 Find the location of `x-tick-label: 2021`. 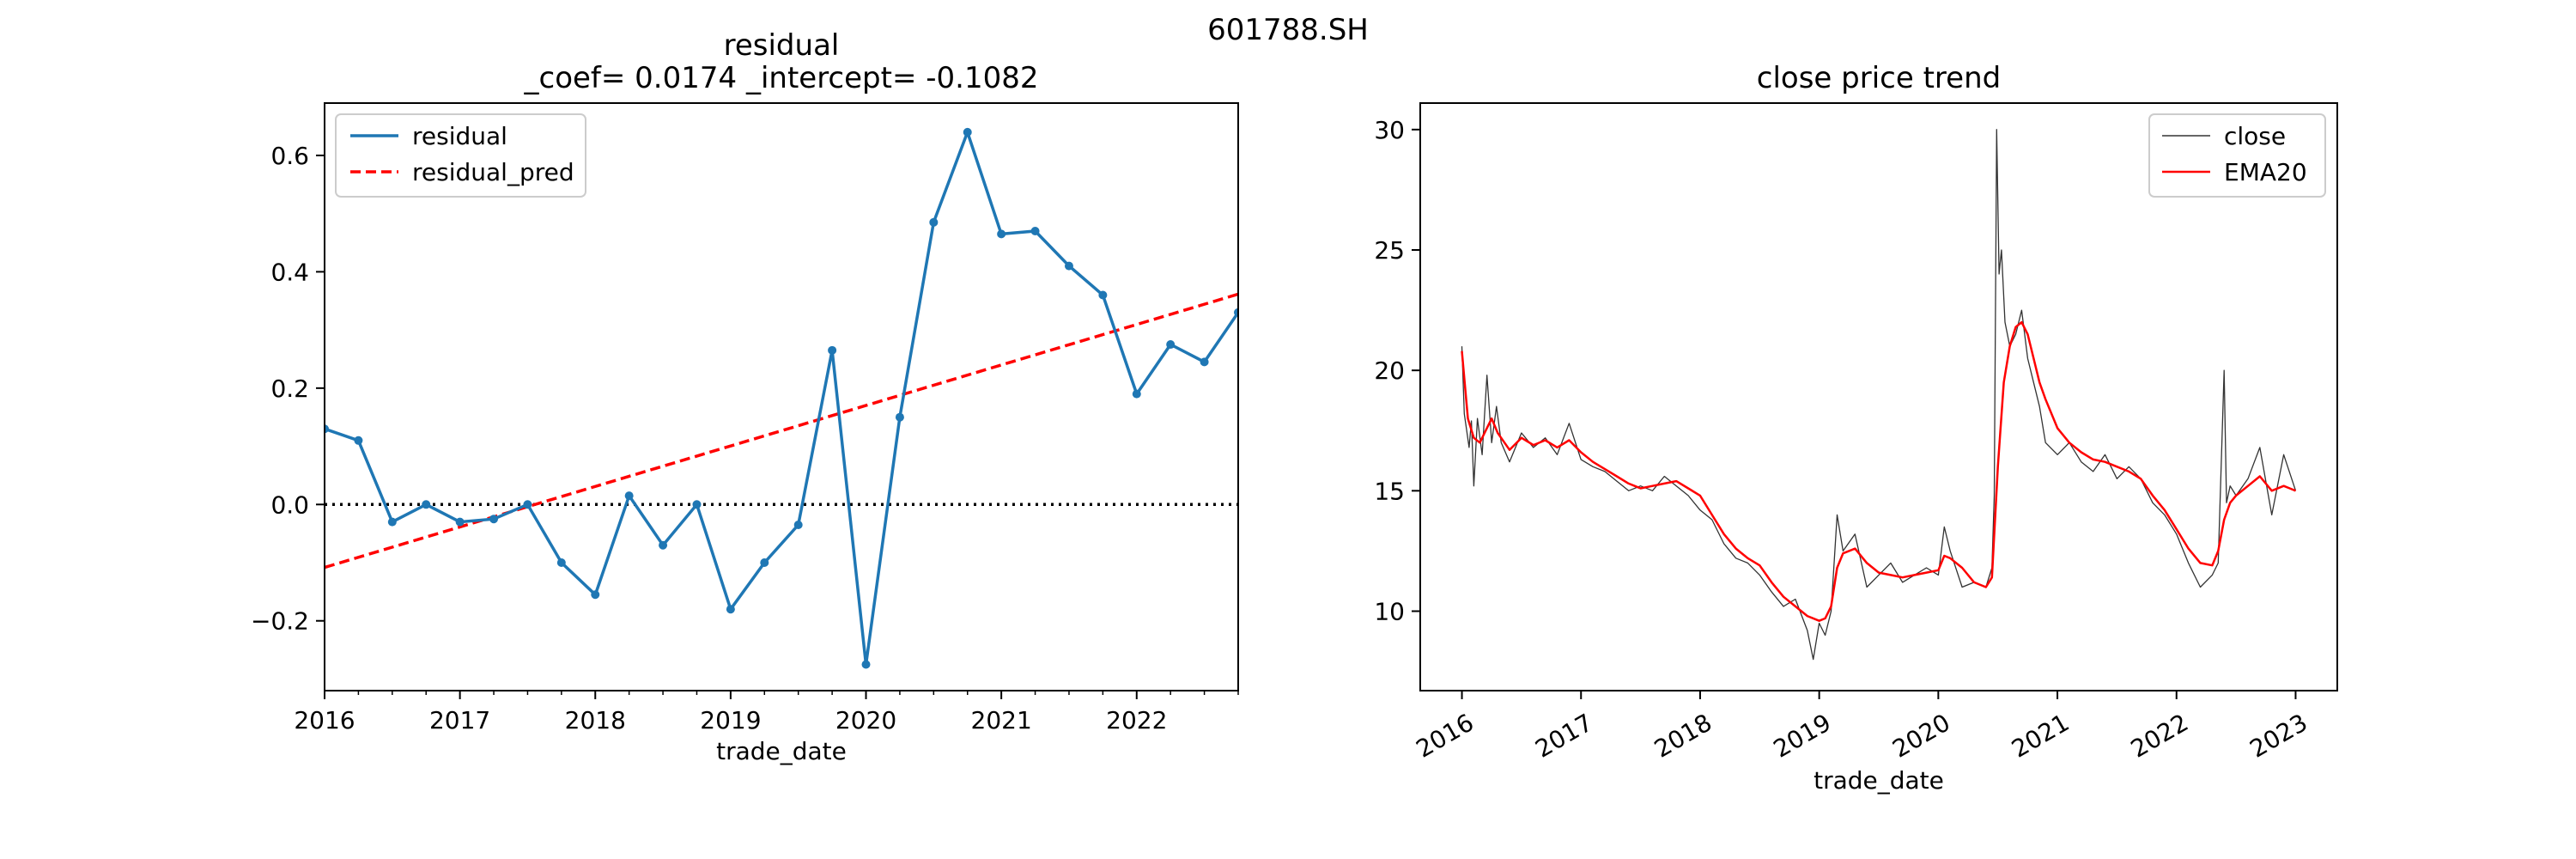

x-tick-label: 2021 is located at coordinates (1002, 720).